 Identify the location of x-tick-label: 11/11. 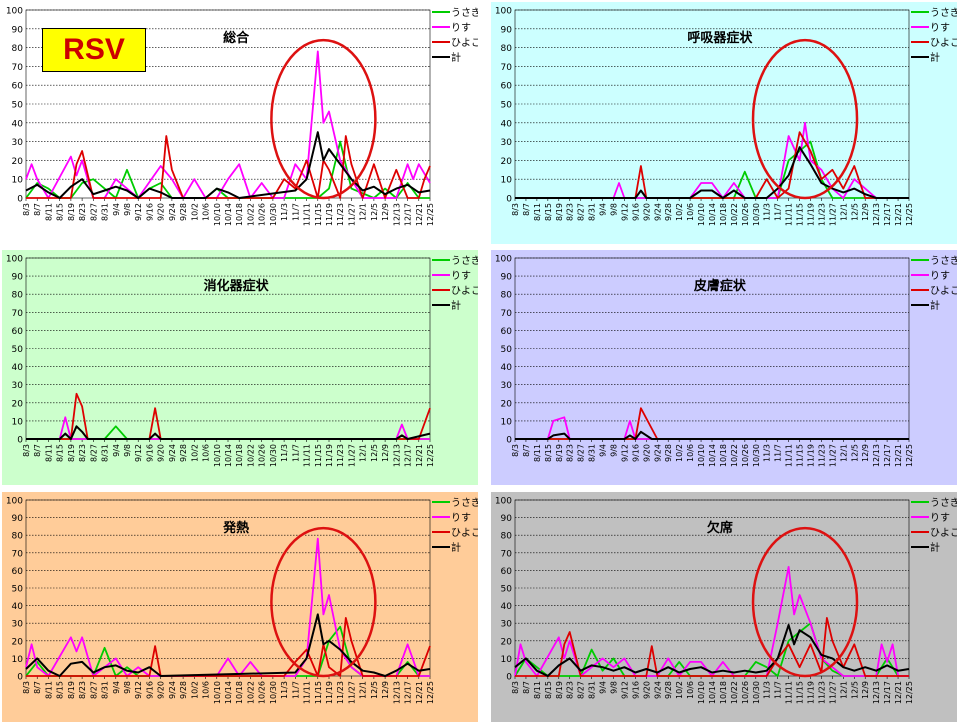
(307, 692).